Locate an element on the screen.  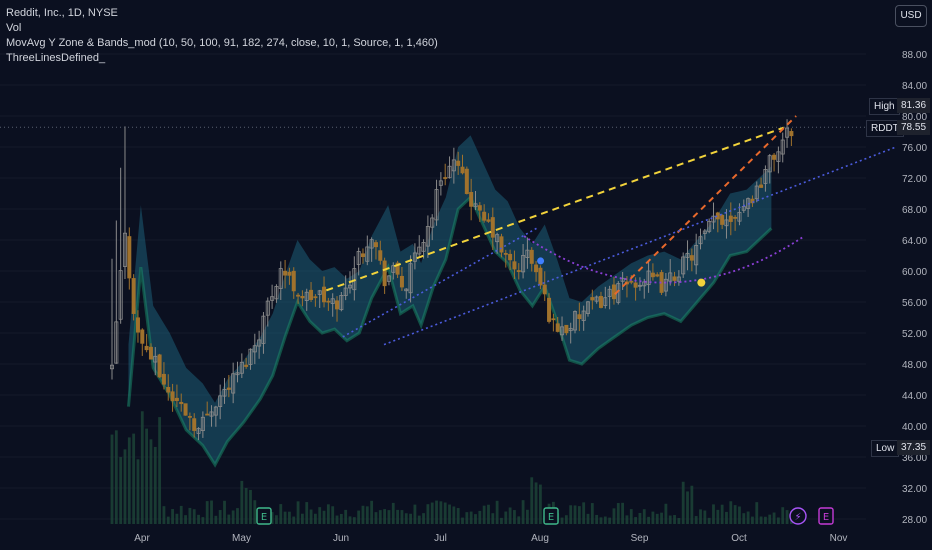
symbol-title: Reddit, Inc., 1D, NYSE is located at coordinates (62, 13).